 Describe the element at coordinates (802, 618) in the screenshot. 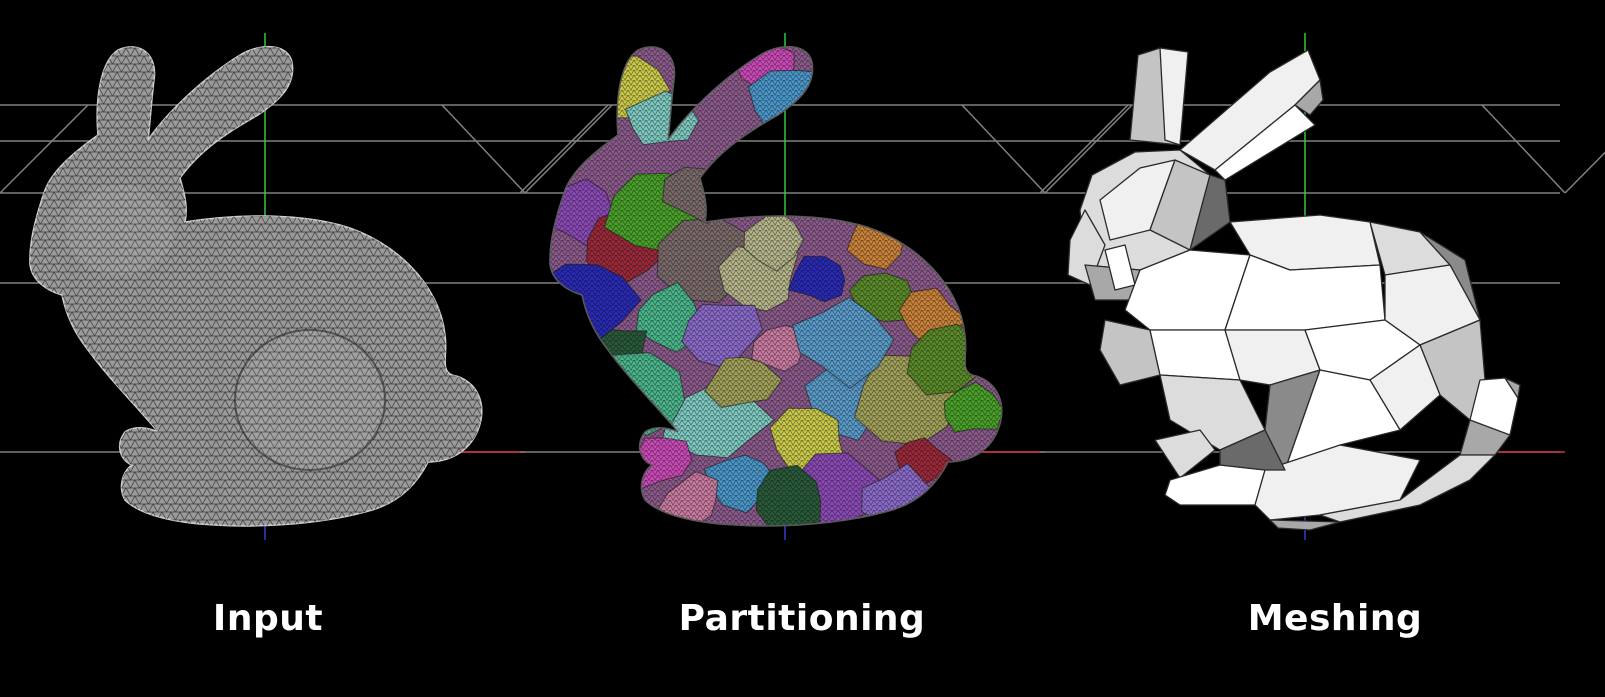

I see `caption-partitioning: Partitioning` at that location.